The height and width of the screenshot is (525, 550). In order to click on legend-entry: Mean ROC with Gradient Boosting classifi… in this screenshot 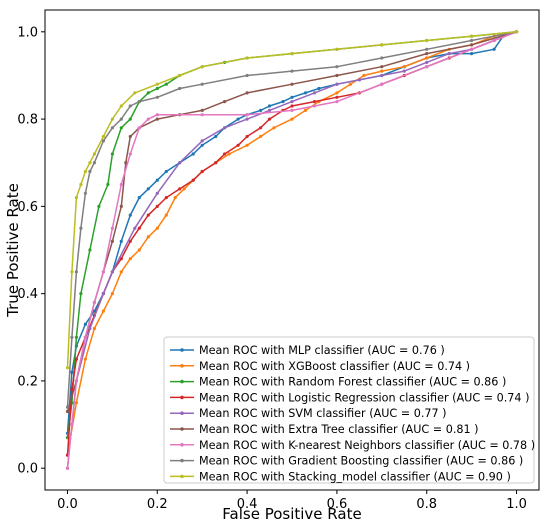, I will do `click(346, 461)`.